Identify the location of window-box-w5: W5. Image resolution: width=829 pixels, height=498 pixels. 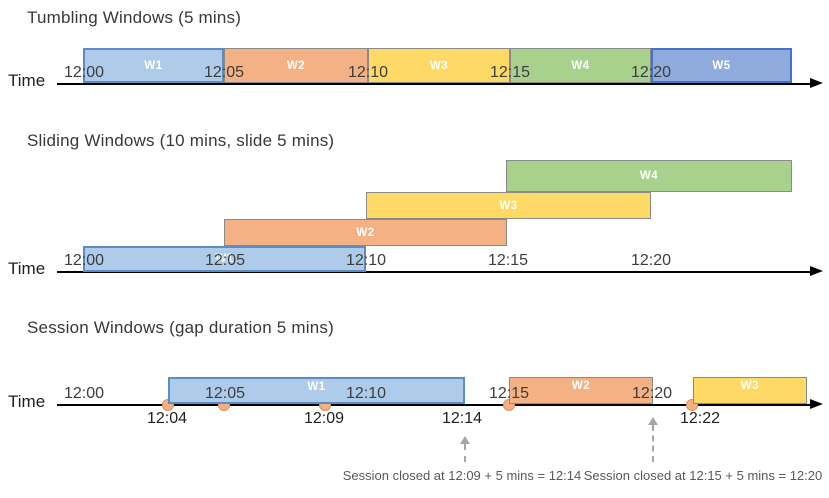
(721, 65).